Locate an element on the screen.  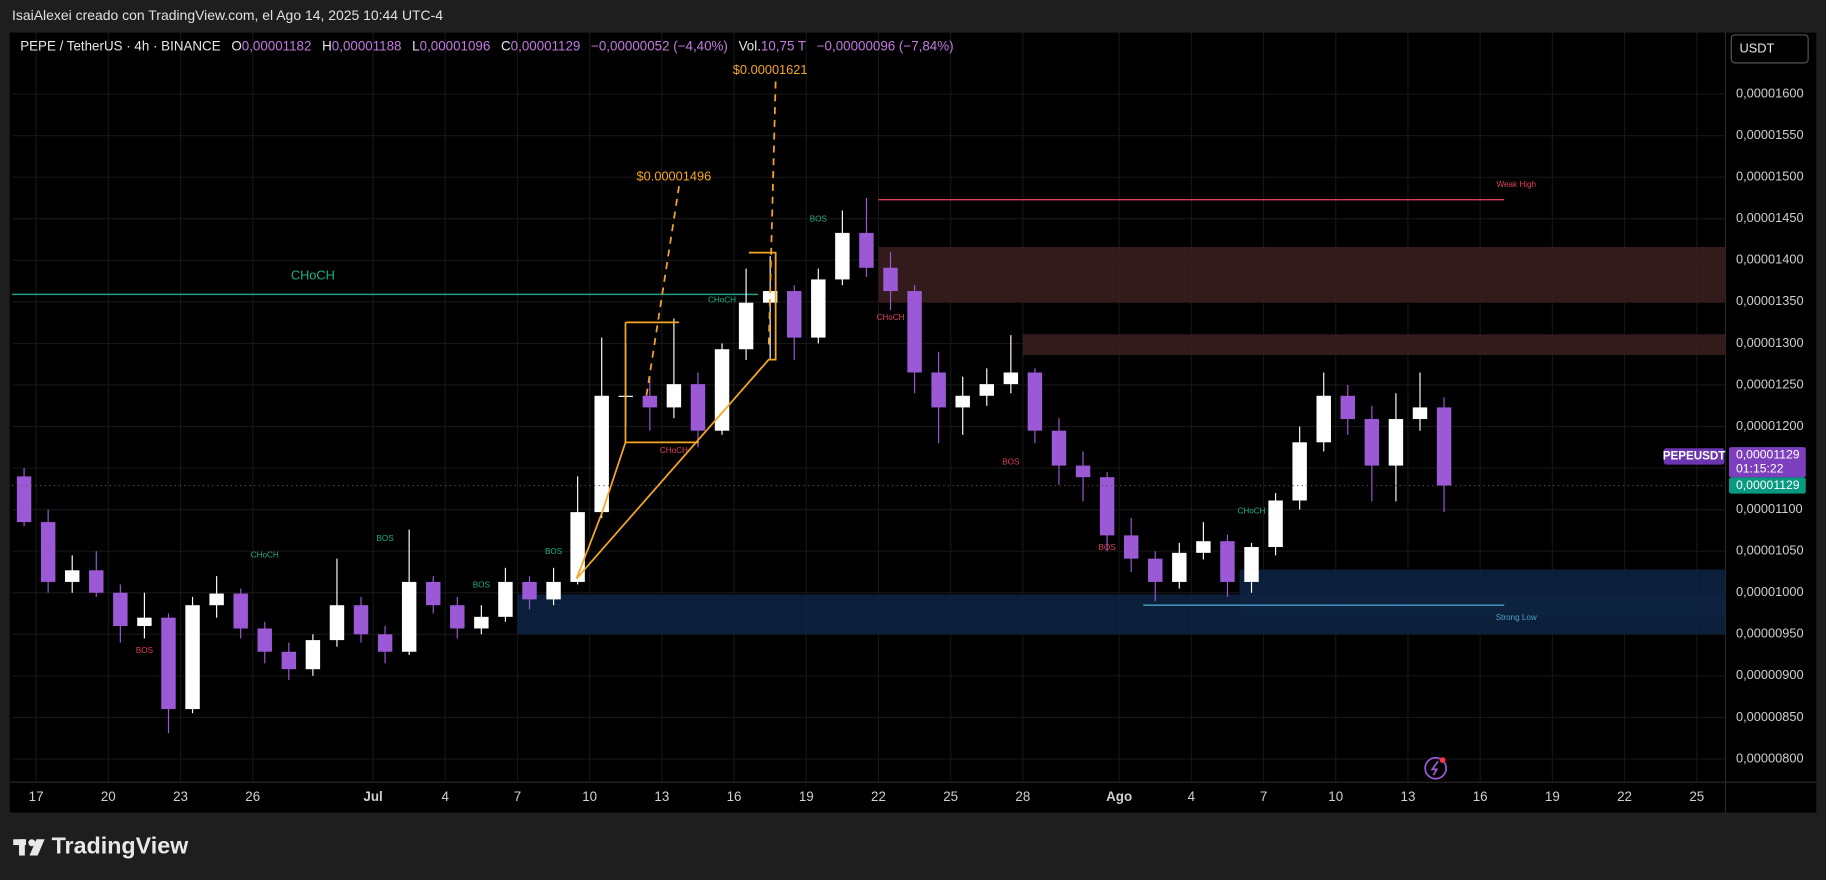
x-tick-label: 23 is located at coordinates (180, 796).